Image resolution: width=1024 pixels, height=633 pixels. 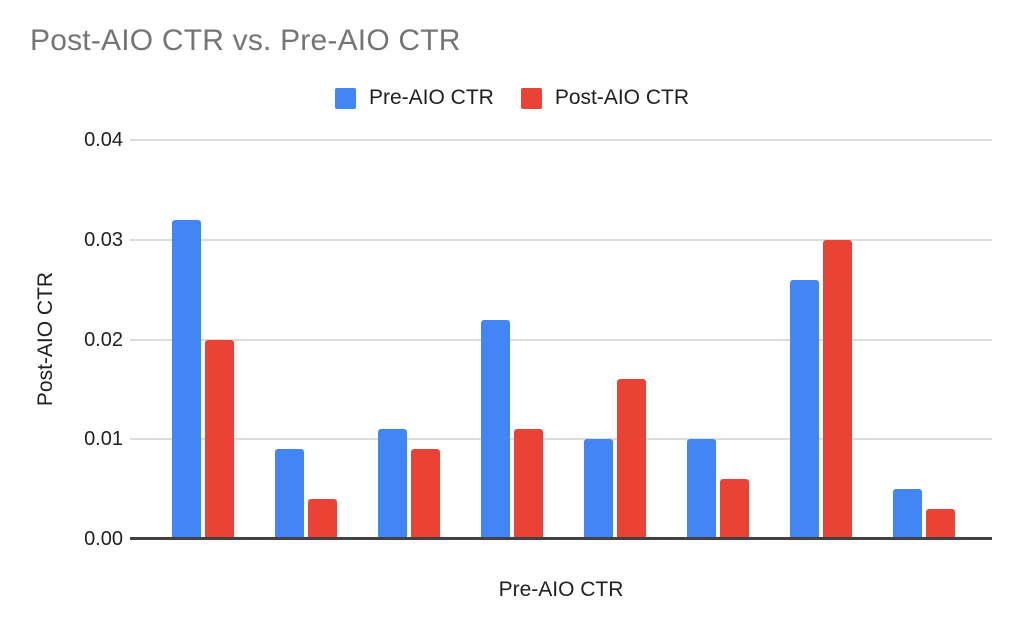 What do you see at coordinates (531, 98) in the screenshot?
I see `legend-swatch-post-aio-icon` at bounding box center [531, 98].